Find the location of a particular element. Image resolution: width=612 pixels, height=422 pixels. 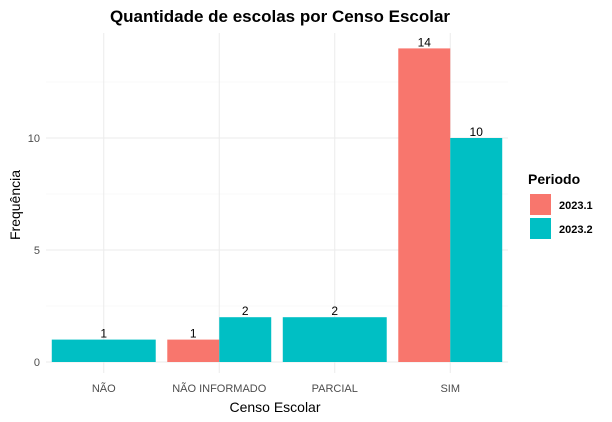

bar-2023-1-n-o-informado is located at coordinates (193, 350).